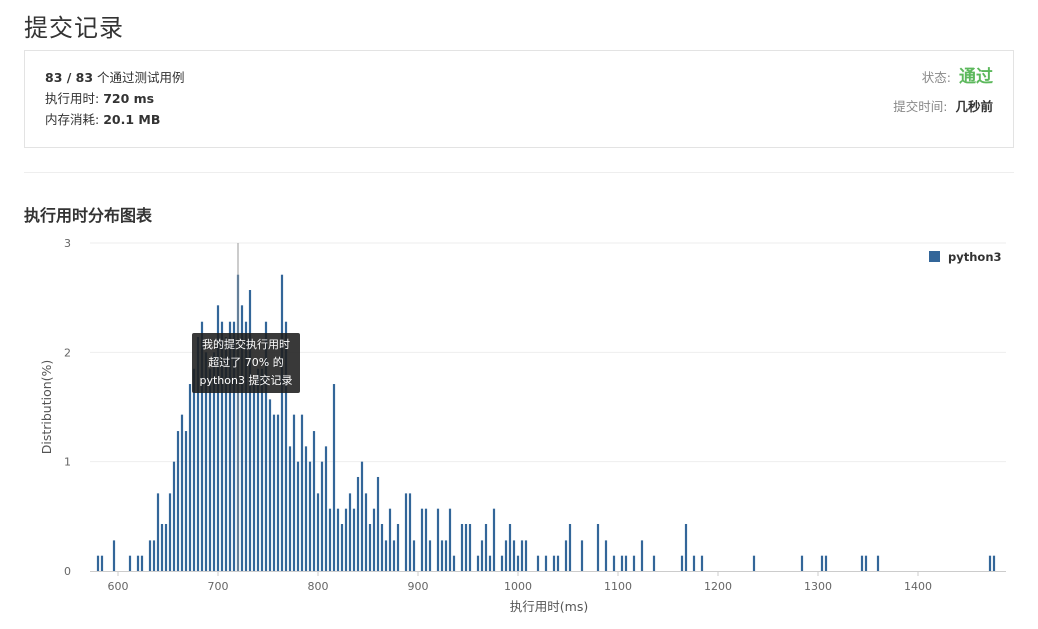 The height and width of the screenshot is (629, 1038). Describe the element at coordinates (74, 28) in the screenshot. I see `page-title: 提交记录` at that location.